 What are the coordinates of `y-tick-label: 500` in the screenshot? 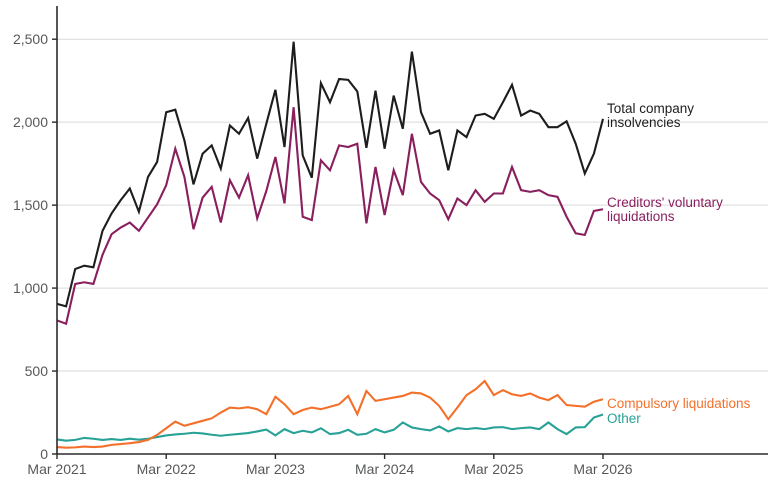 It's located at (37, 371).